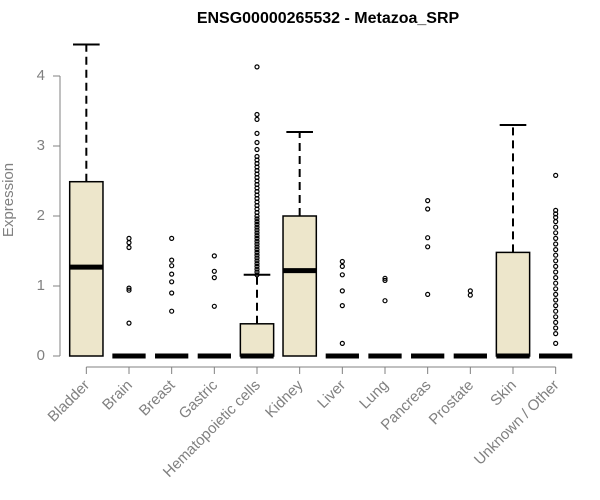  What do you see at coordinates (49, 215) in the screenshot?
I see `y-axis: 0 1 2 3 4` at bounding box center [49, 215].